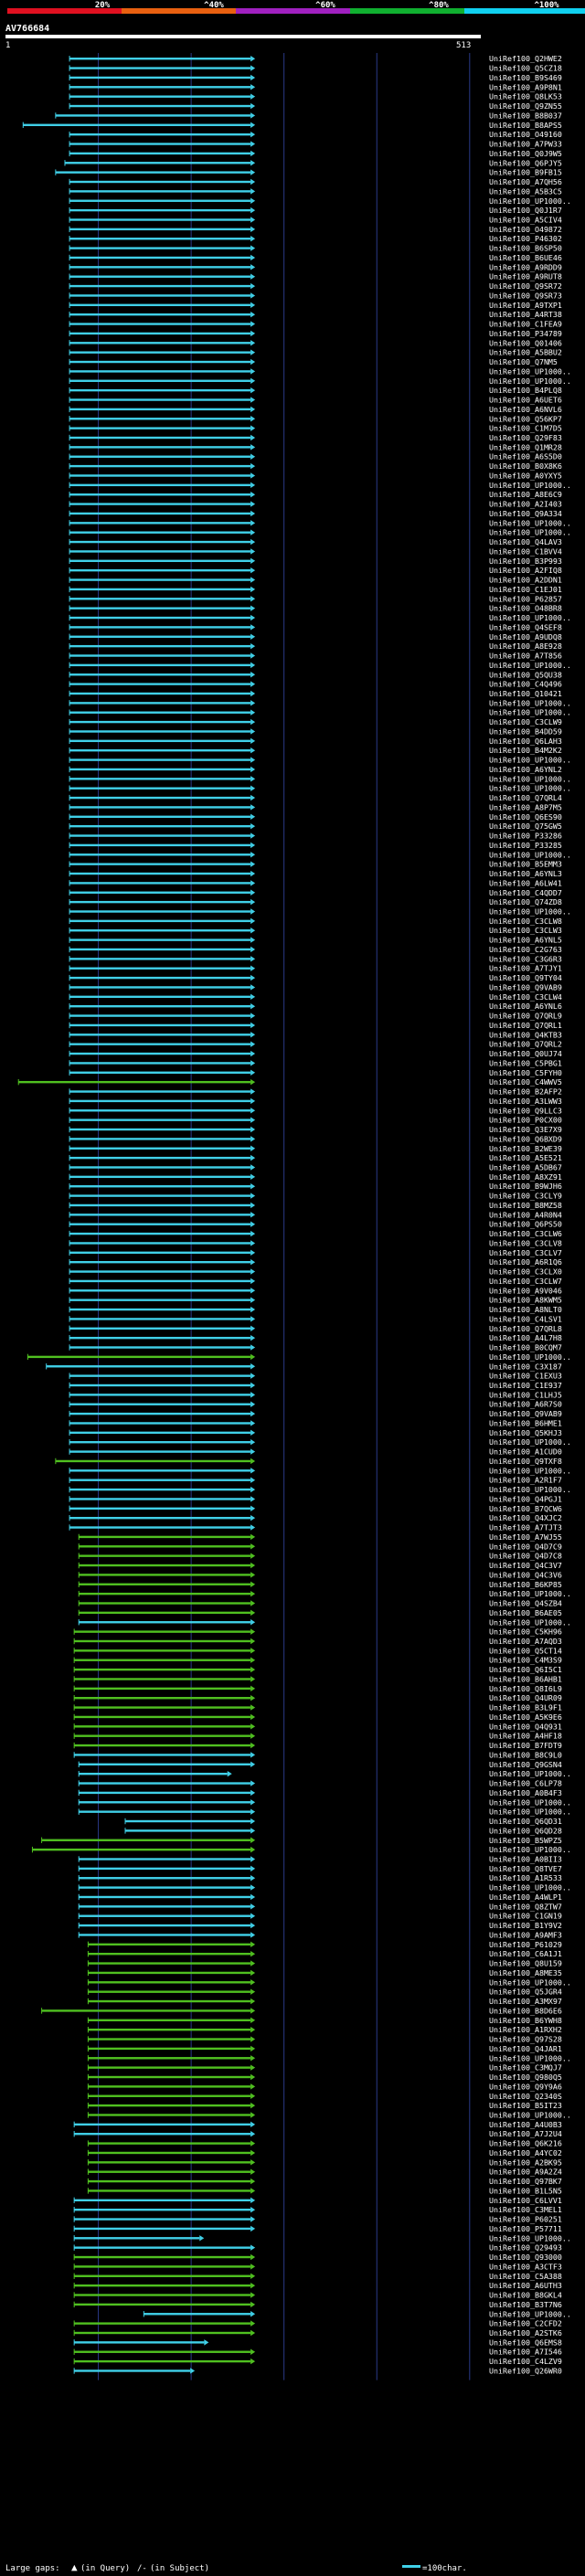 Image resolution: width=585 pixels, height=2576 pixels. Describe the element at coordinates (523, 361) in the screenshot. I see `hit-label: UniRef100_Q7NM5` at that location.